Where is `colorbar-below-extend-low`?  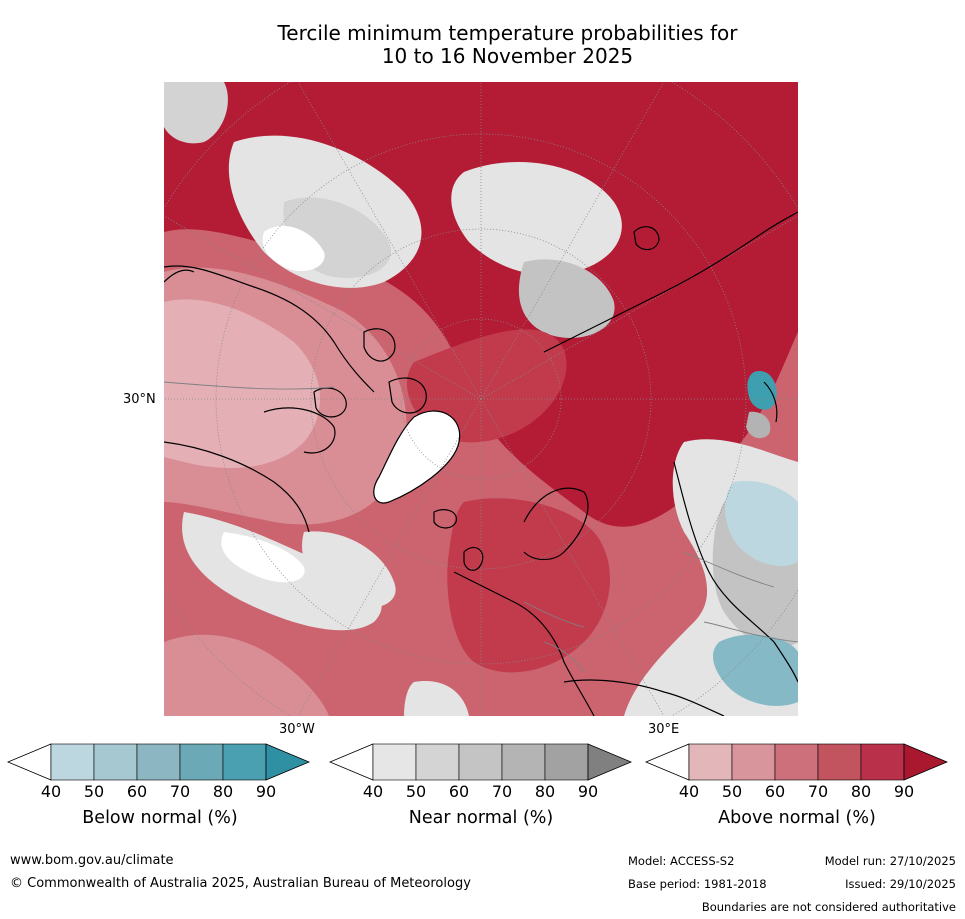 colorbar-below-extend-low is located at coordinates (29, 762).